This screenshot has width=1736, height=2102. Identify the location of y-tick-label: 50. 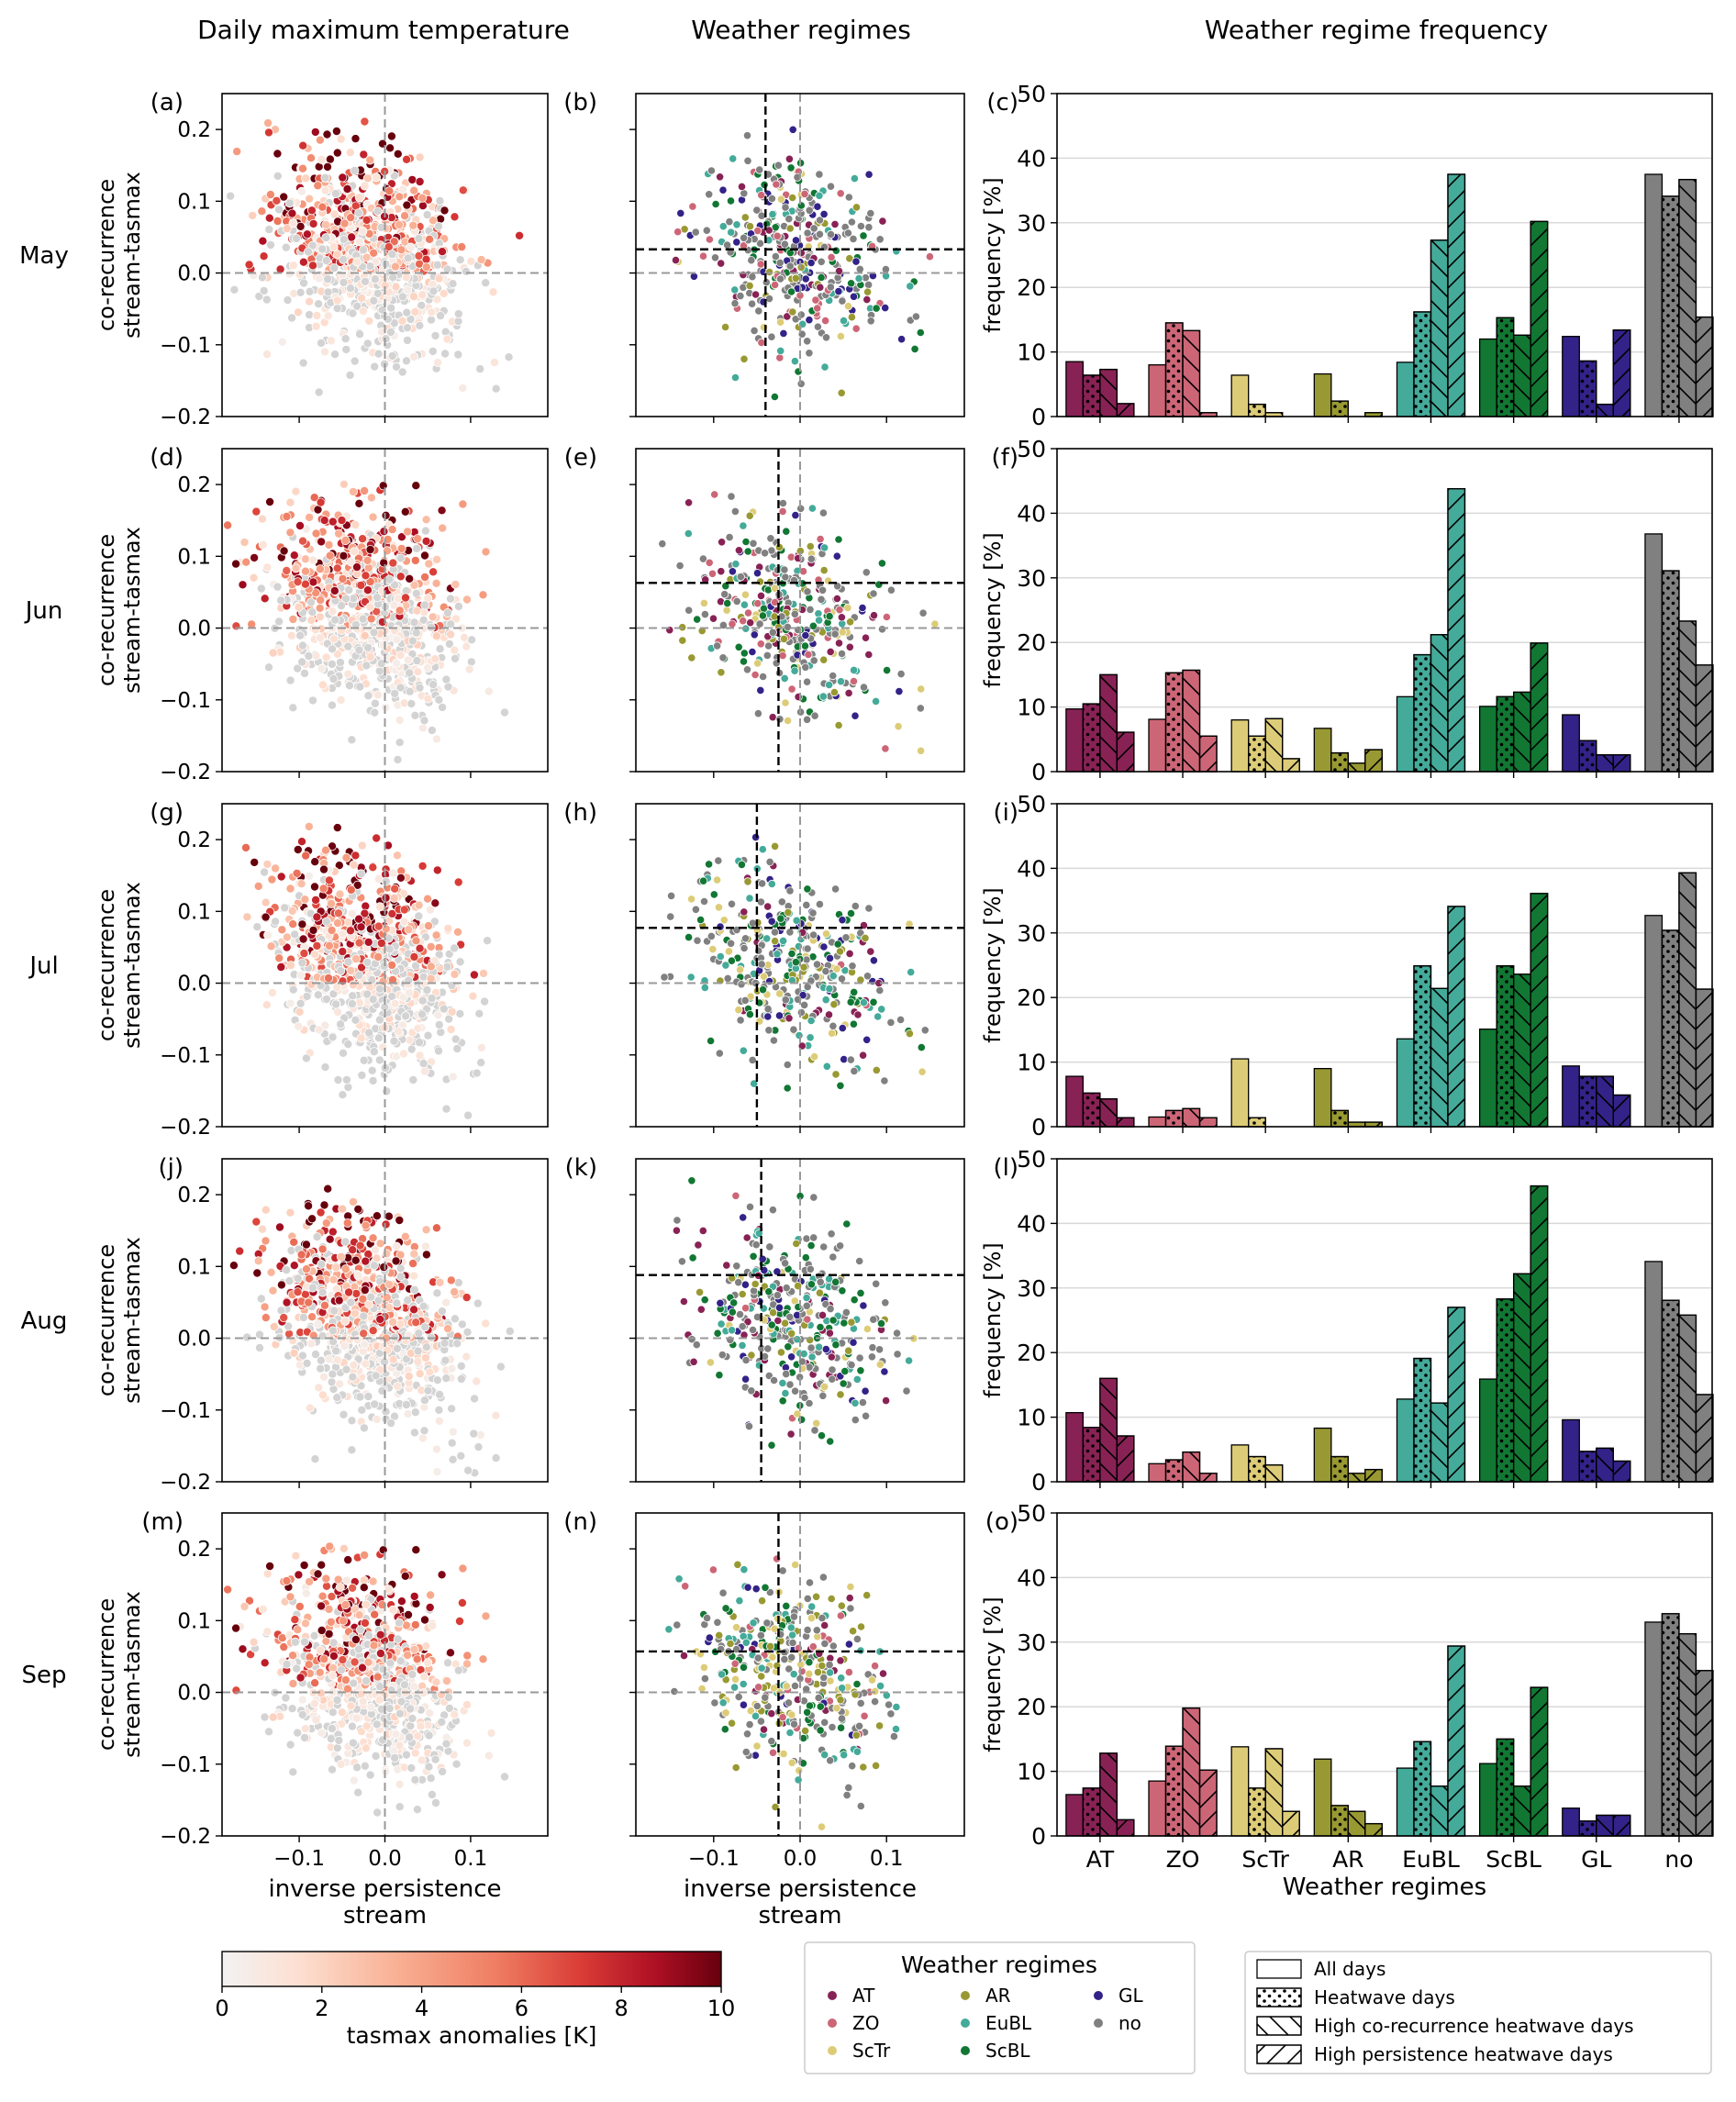
(1032, 804).